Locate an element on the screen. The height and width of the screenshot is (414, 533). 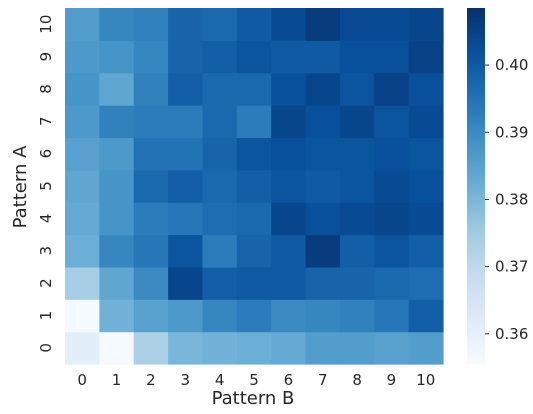
y-tick-label: 10 is located at coordinates (46, 24).